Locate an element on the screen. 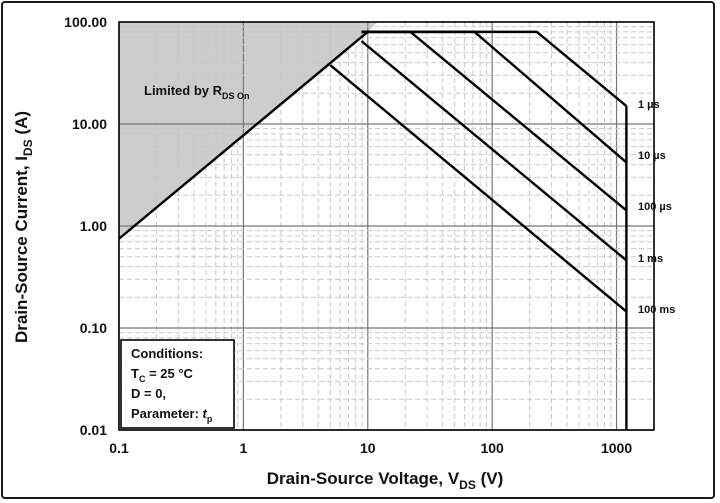 The image size is (720, 503). y-tick-label: 10.00 is located at coordinates (89, 124).